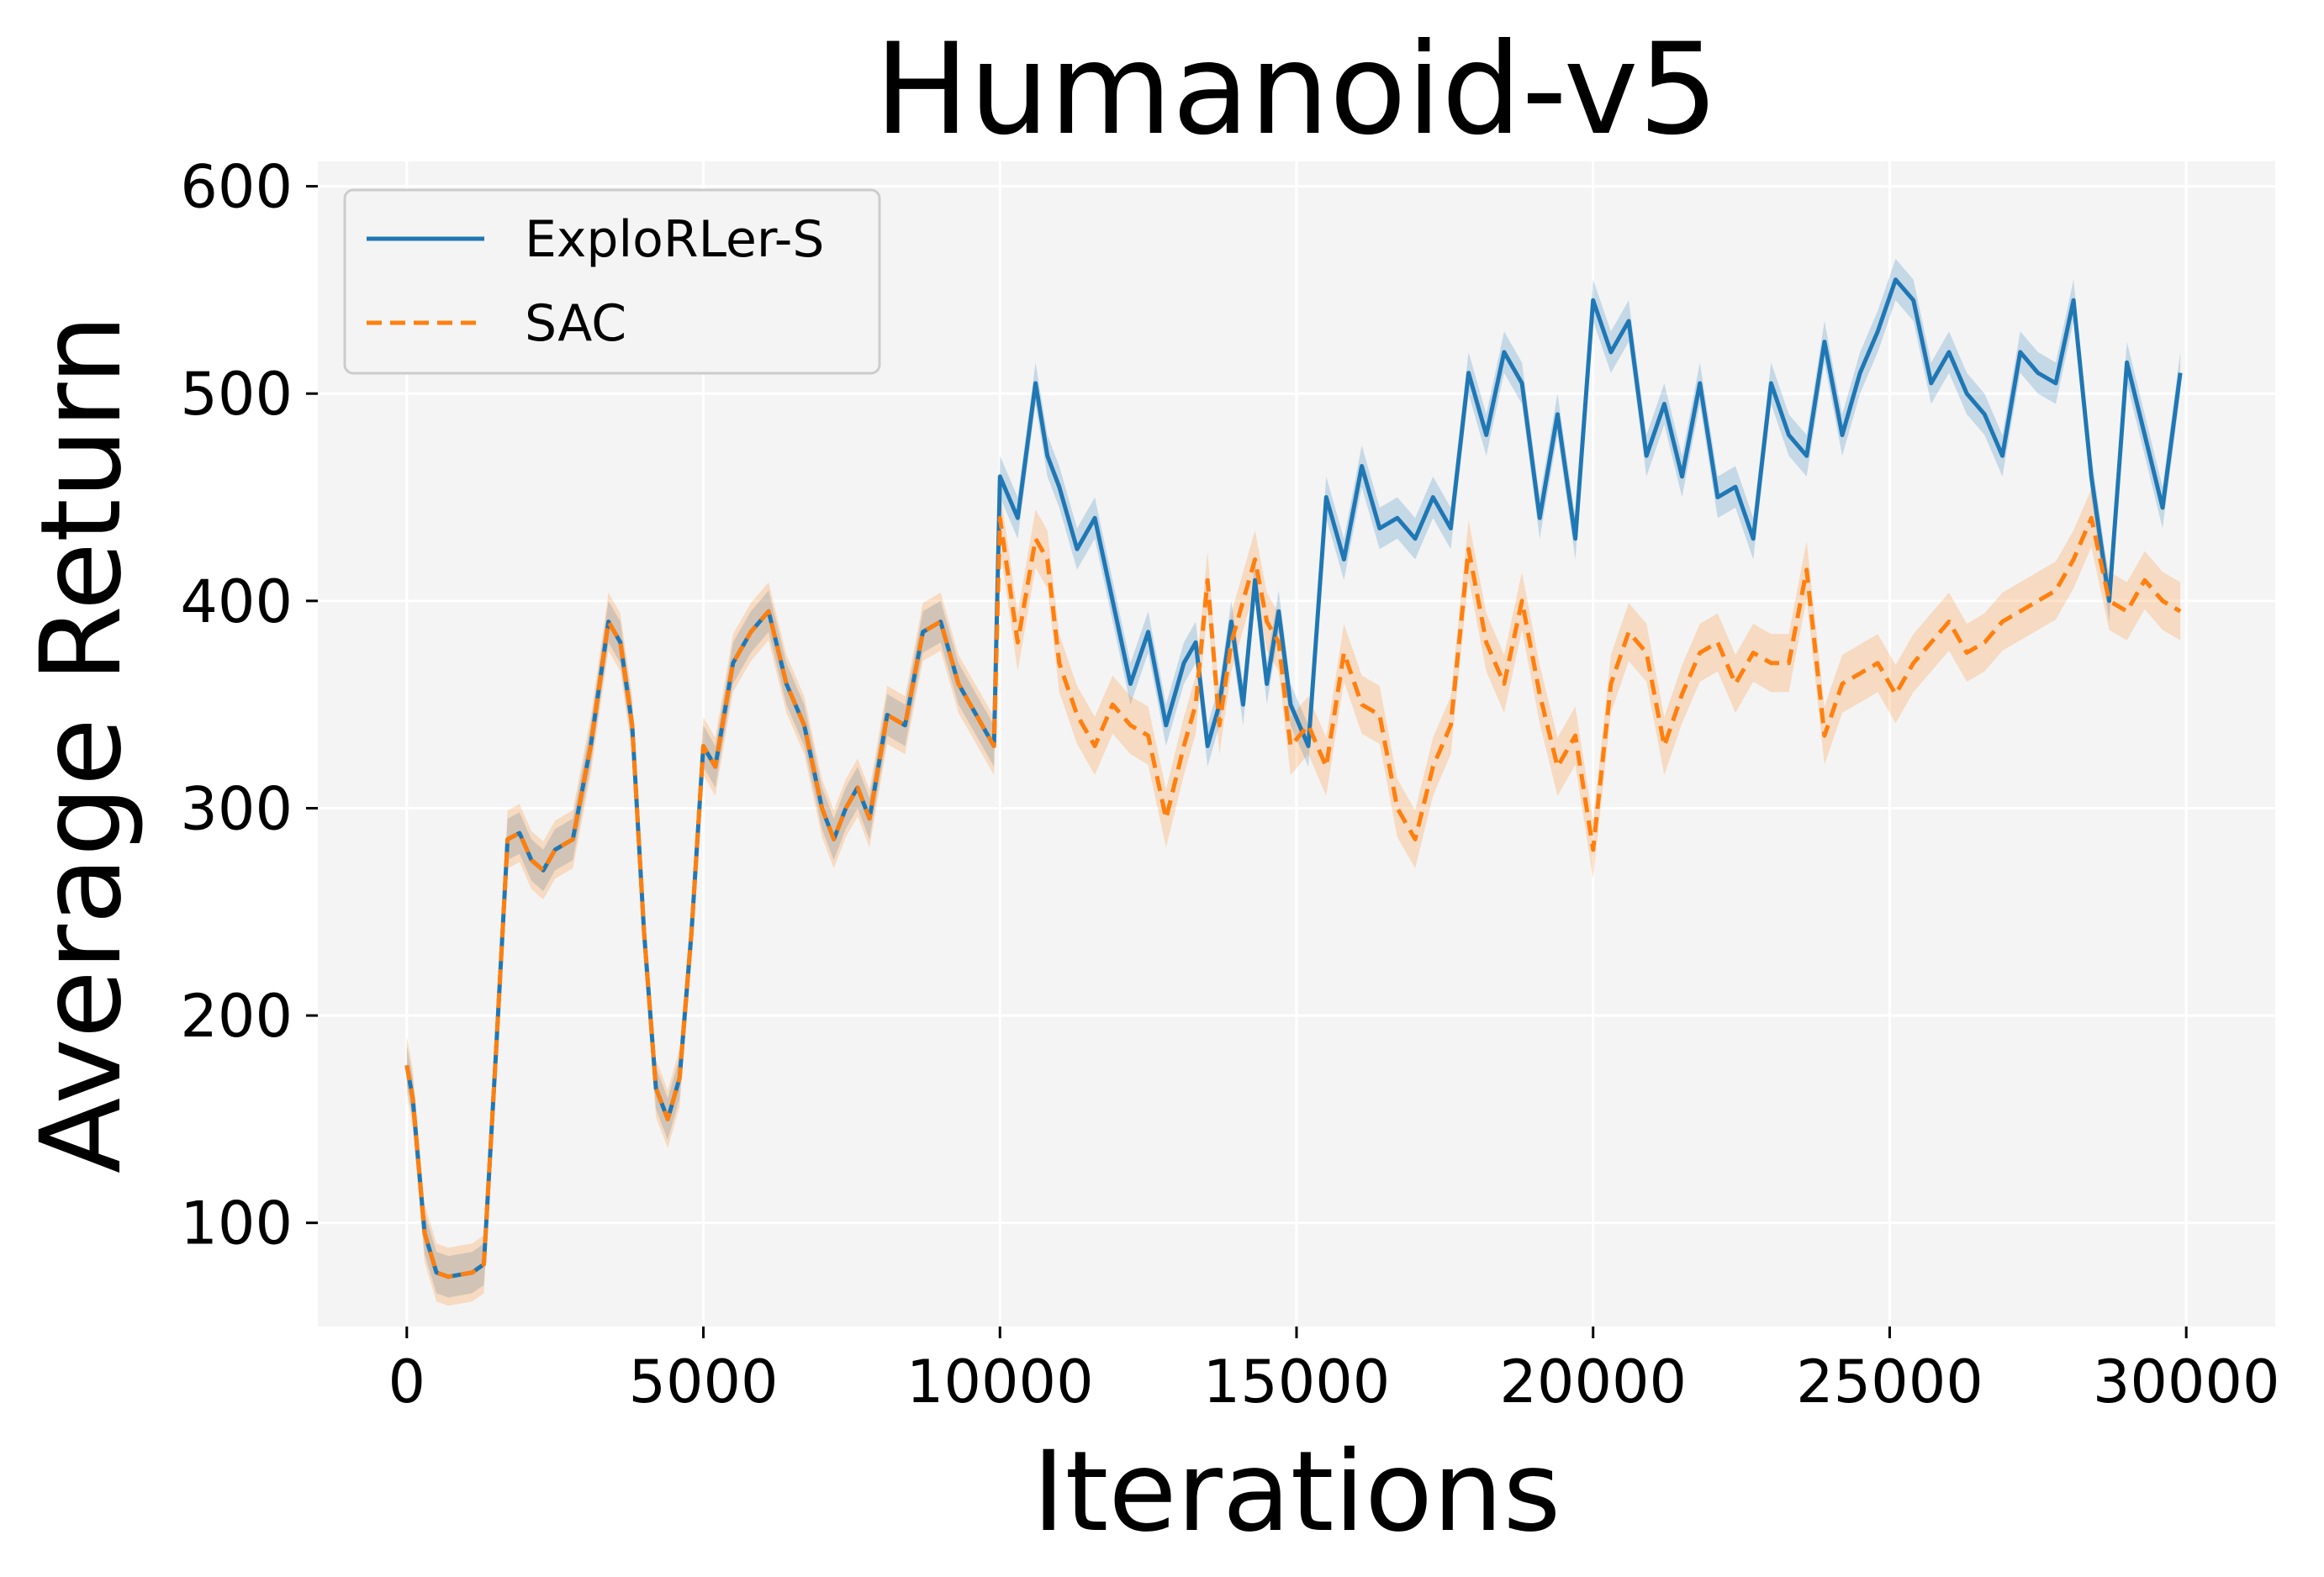 The height and width of the screenshot is (1577, 2324). What do you see at coordinates (1297, 1492) in the screenshot?
I see `x-axis-label: Iterations` at bounding box center [1297, 1492].